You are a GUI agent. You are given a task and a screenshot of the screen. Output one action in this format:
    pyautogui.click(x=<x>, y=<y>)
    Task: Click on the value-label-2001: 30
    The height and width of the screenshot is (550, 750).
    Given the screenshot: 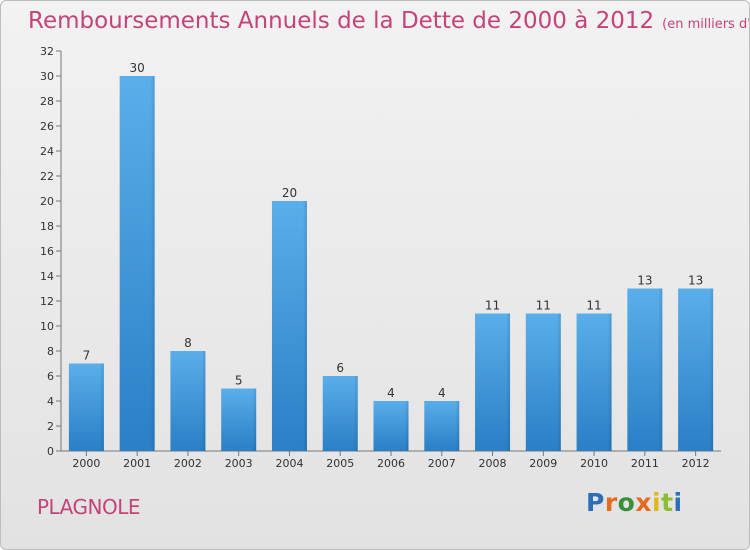 What is the action you would take?
    pyautogui.click(x=137, y=68)
    